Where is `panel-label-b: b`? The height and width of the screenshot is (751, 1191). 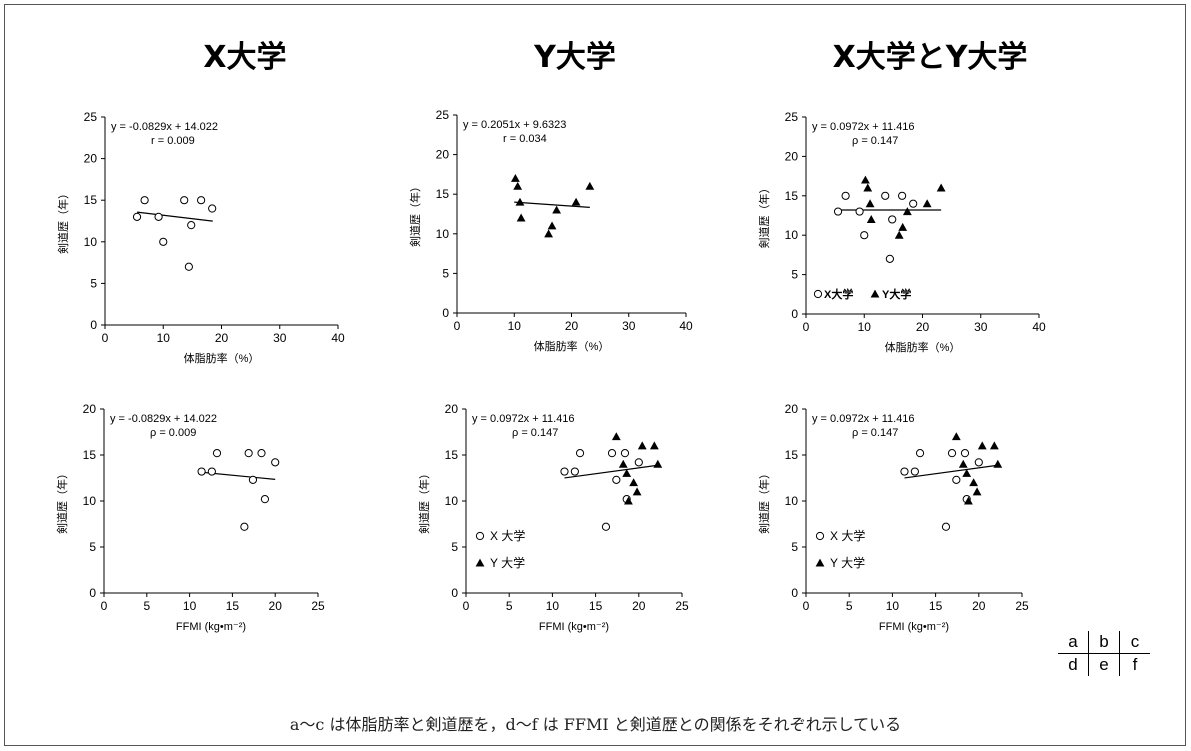 panel-label-b: b is located at coordinates (1104, 642).